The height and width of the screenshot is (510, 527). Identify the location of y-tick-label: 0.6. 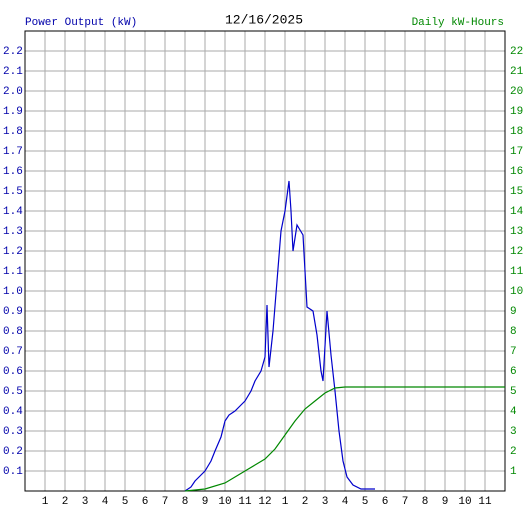
(13, 372).